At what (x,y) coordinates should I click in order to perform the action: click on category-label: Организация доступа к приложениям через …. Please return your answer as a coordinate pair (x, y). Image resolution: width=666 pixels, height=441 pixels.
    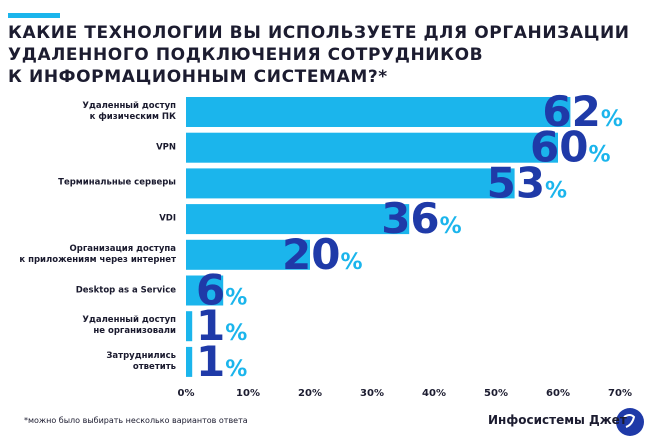
    Looking at the image, I should click on (97, 254).